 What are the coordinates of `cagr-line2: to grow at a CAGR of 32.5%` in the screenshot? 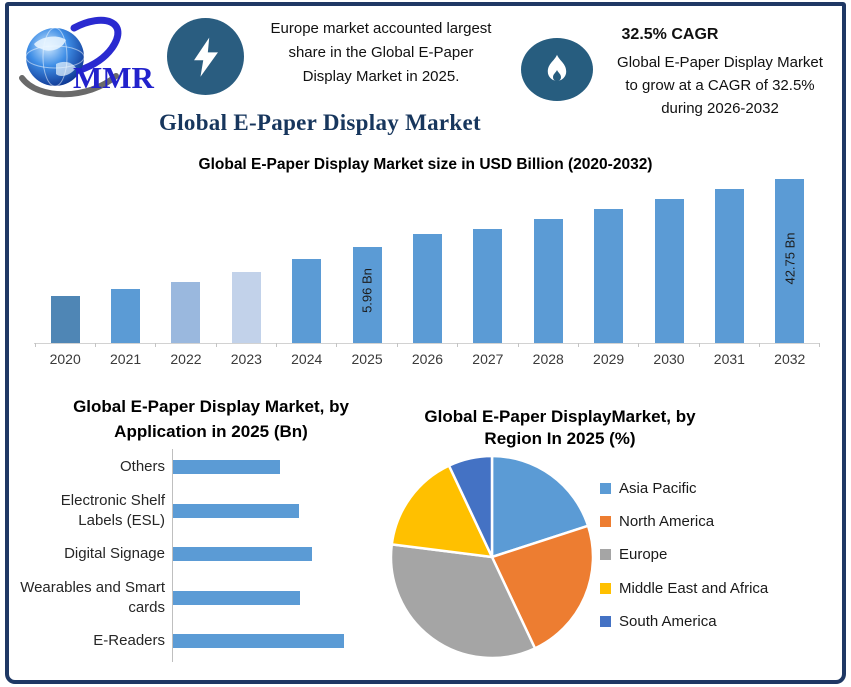 It's located at (720, 85).